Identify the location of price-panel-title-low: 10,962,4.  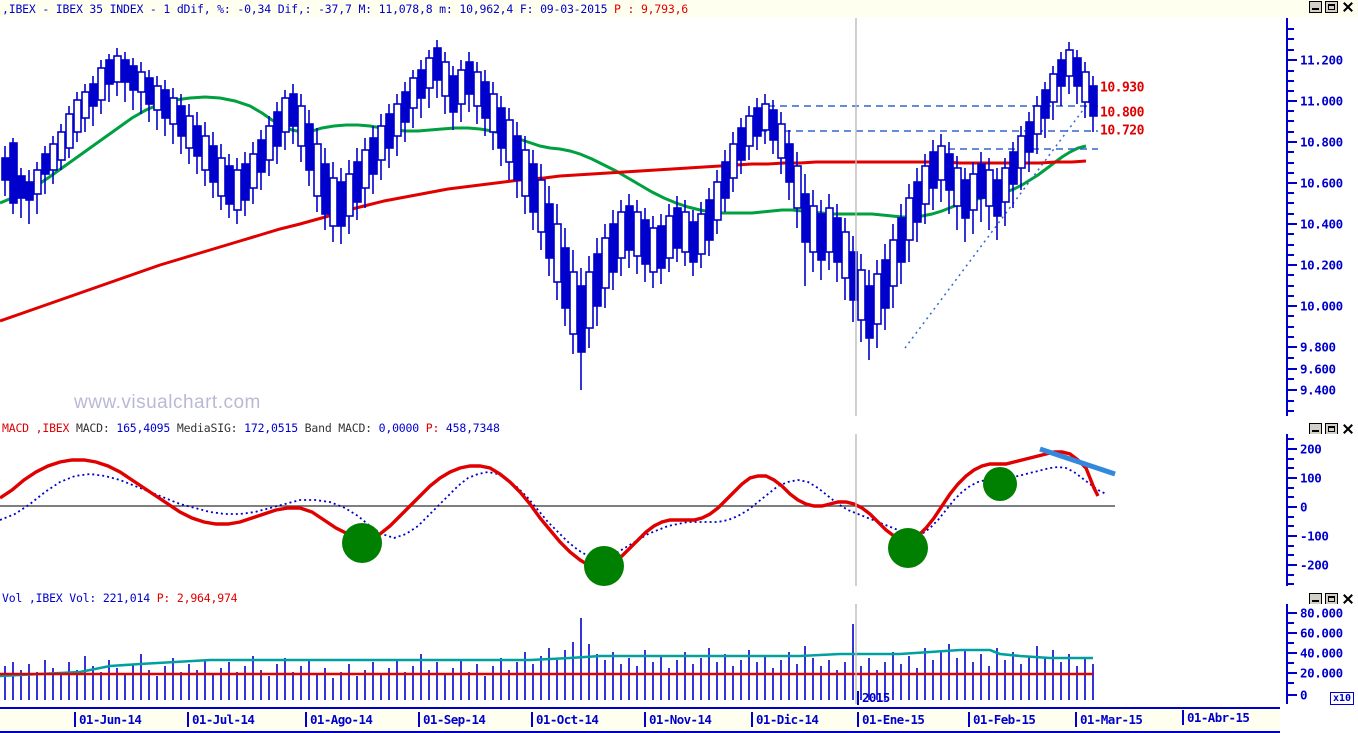
(486, 8).